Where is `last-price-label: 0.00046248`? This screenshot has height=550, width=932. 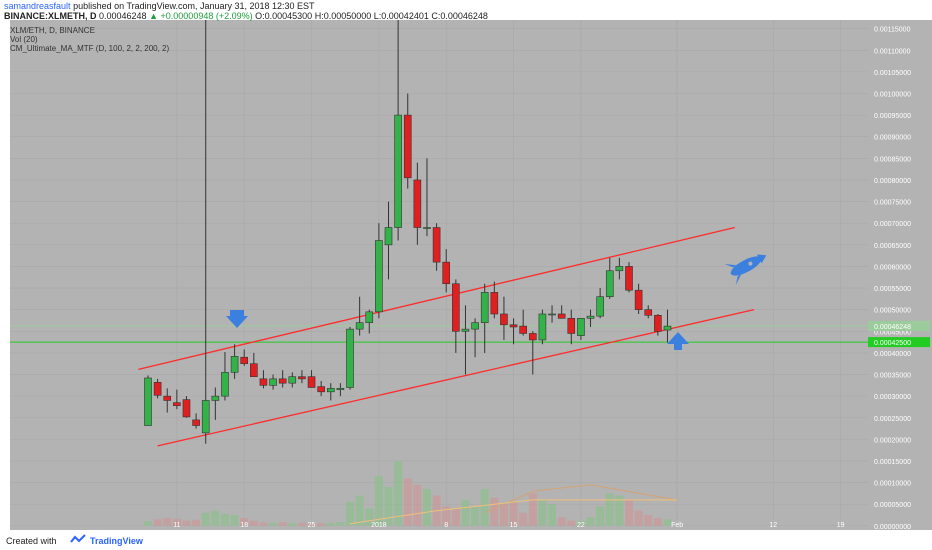
last-price-label: 0.00046248 is located at coordinates (892, 327).